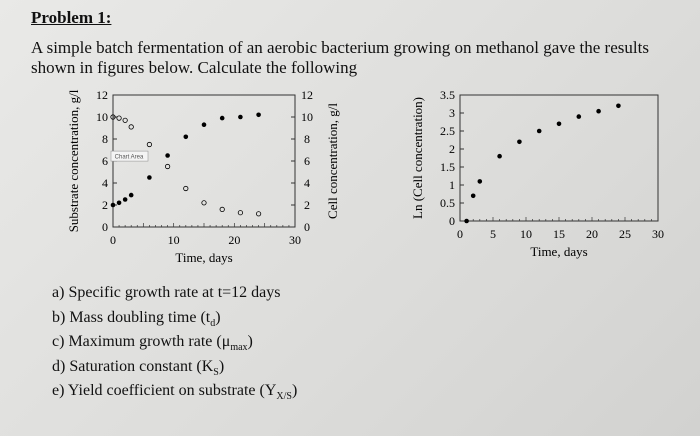  What do you see at coordinates (307, 95) in the screenshot?
I see `y2-tick-label: 12` at bounding box center [307, 95].